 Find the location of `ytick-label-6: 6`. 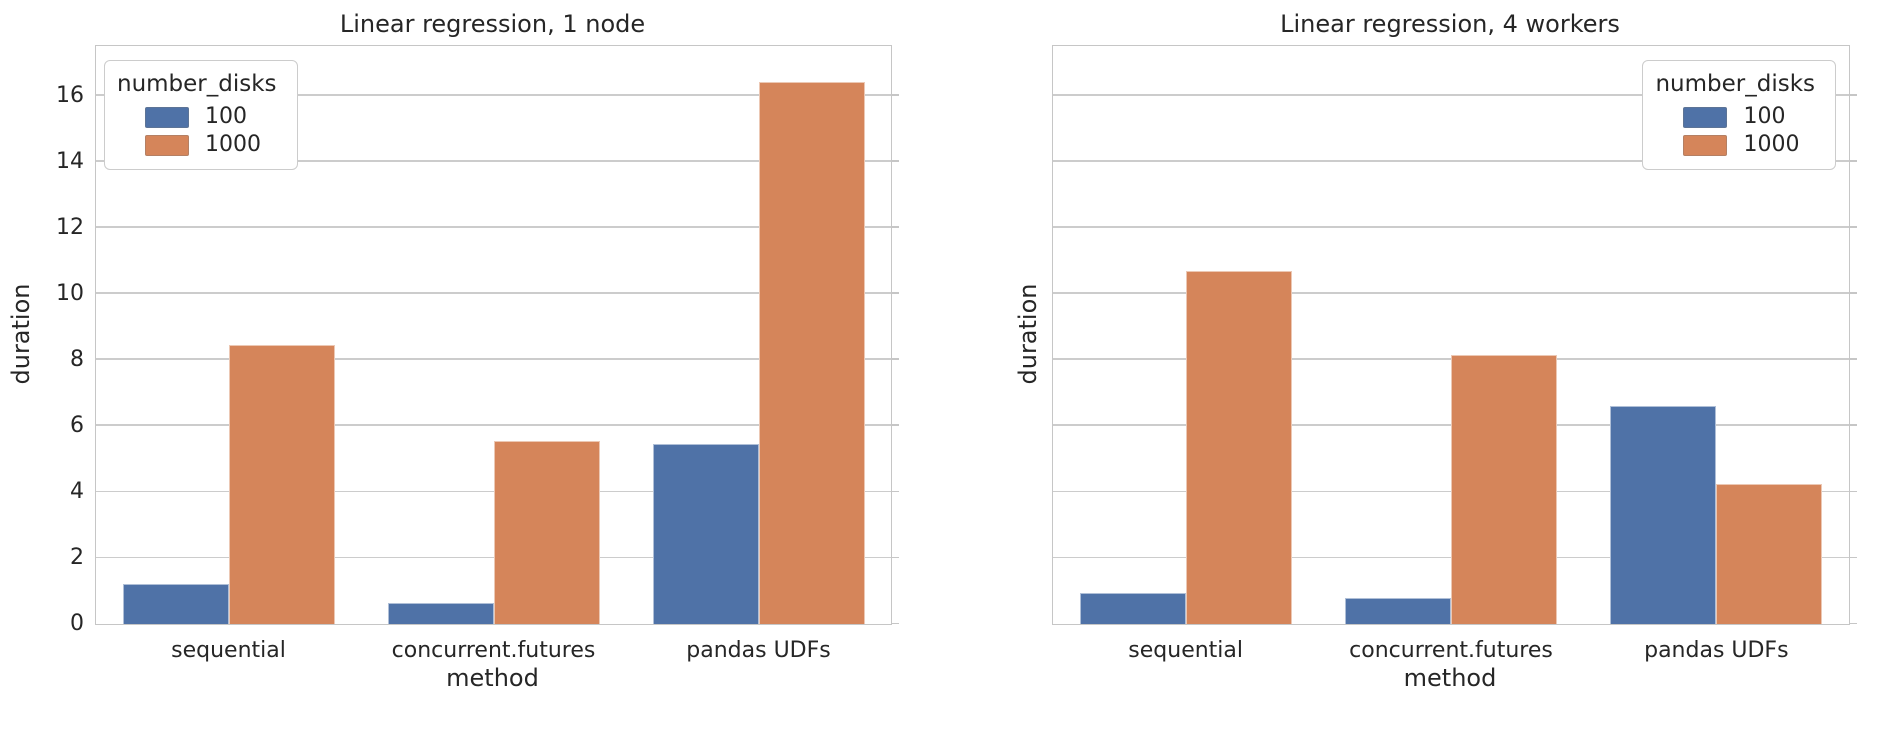

ytick-label-6: 6 is located at coordinates (77, 425).